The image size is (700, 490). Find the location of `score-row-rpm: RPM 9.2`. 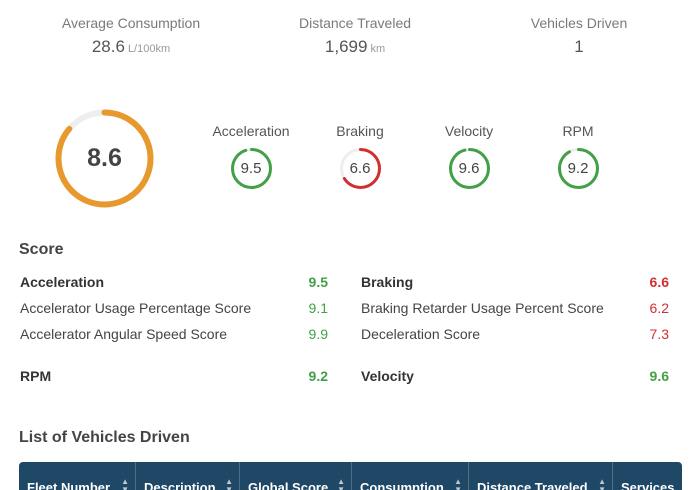

score-row-rpm: RPM 9.2 is located at coordinates (174, 376).